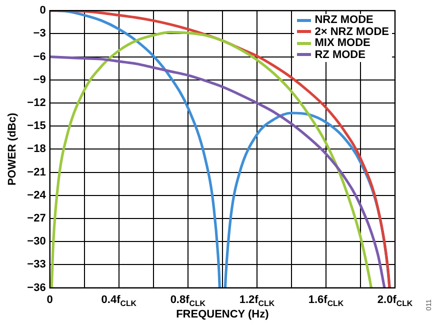  What do you see at coordinates (39, 80) in the screenshot?
I see `y-tick-label: −9` at bounding box center [39, 80].